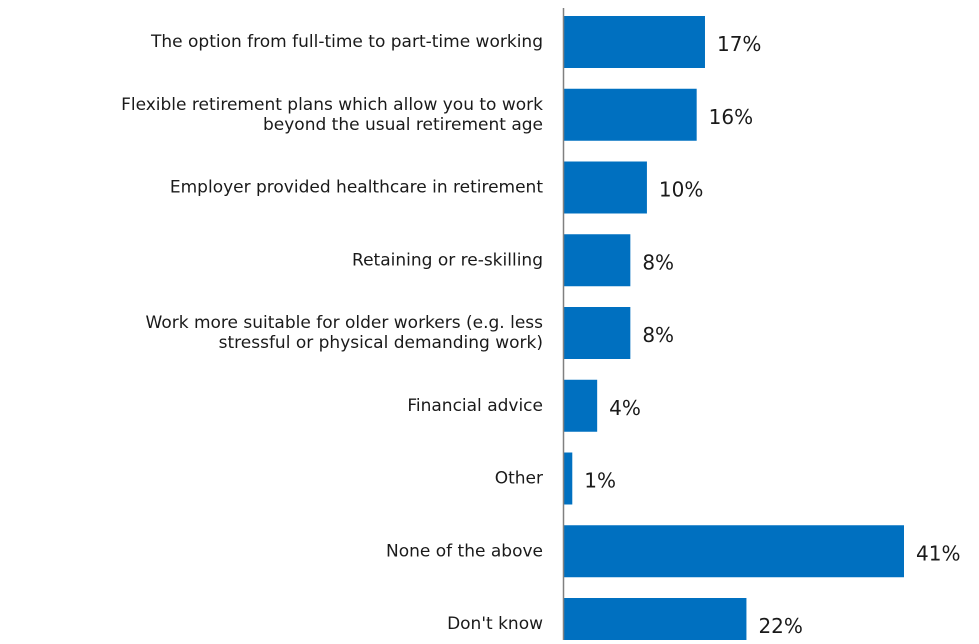 Image resolution: width=979 pixels, height=644 pixels. Describe the element at coordinates (381, 343) in the screenshot. I see `category-label-line: stressful or physical demanding work)` at that location.